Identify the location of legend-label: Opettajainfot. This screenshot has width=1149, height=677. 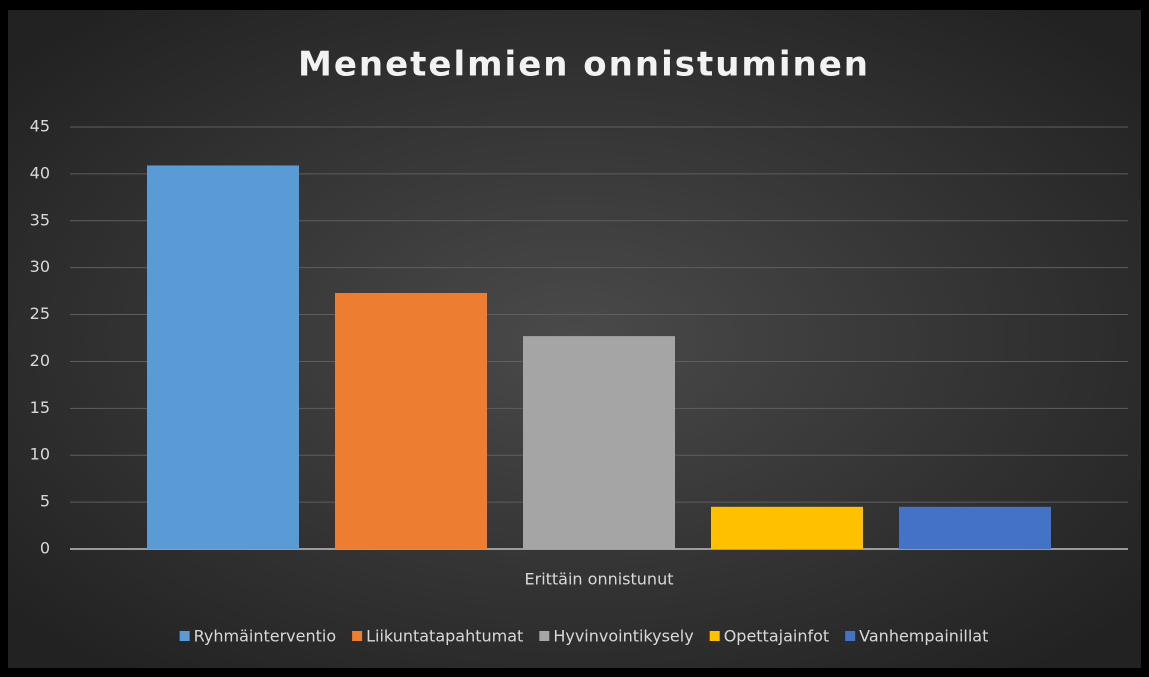
(776, 636).